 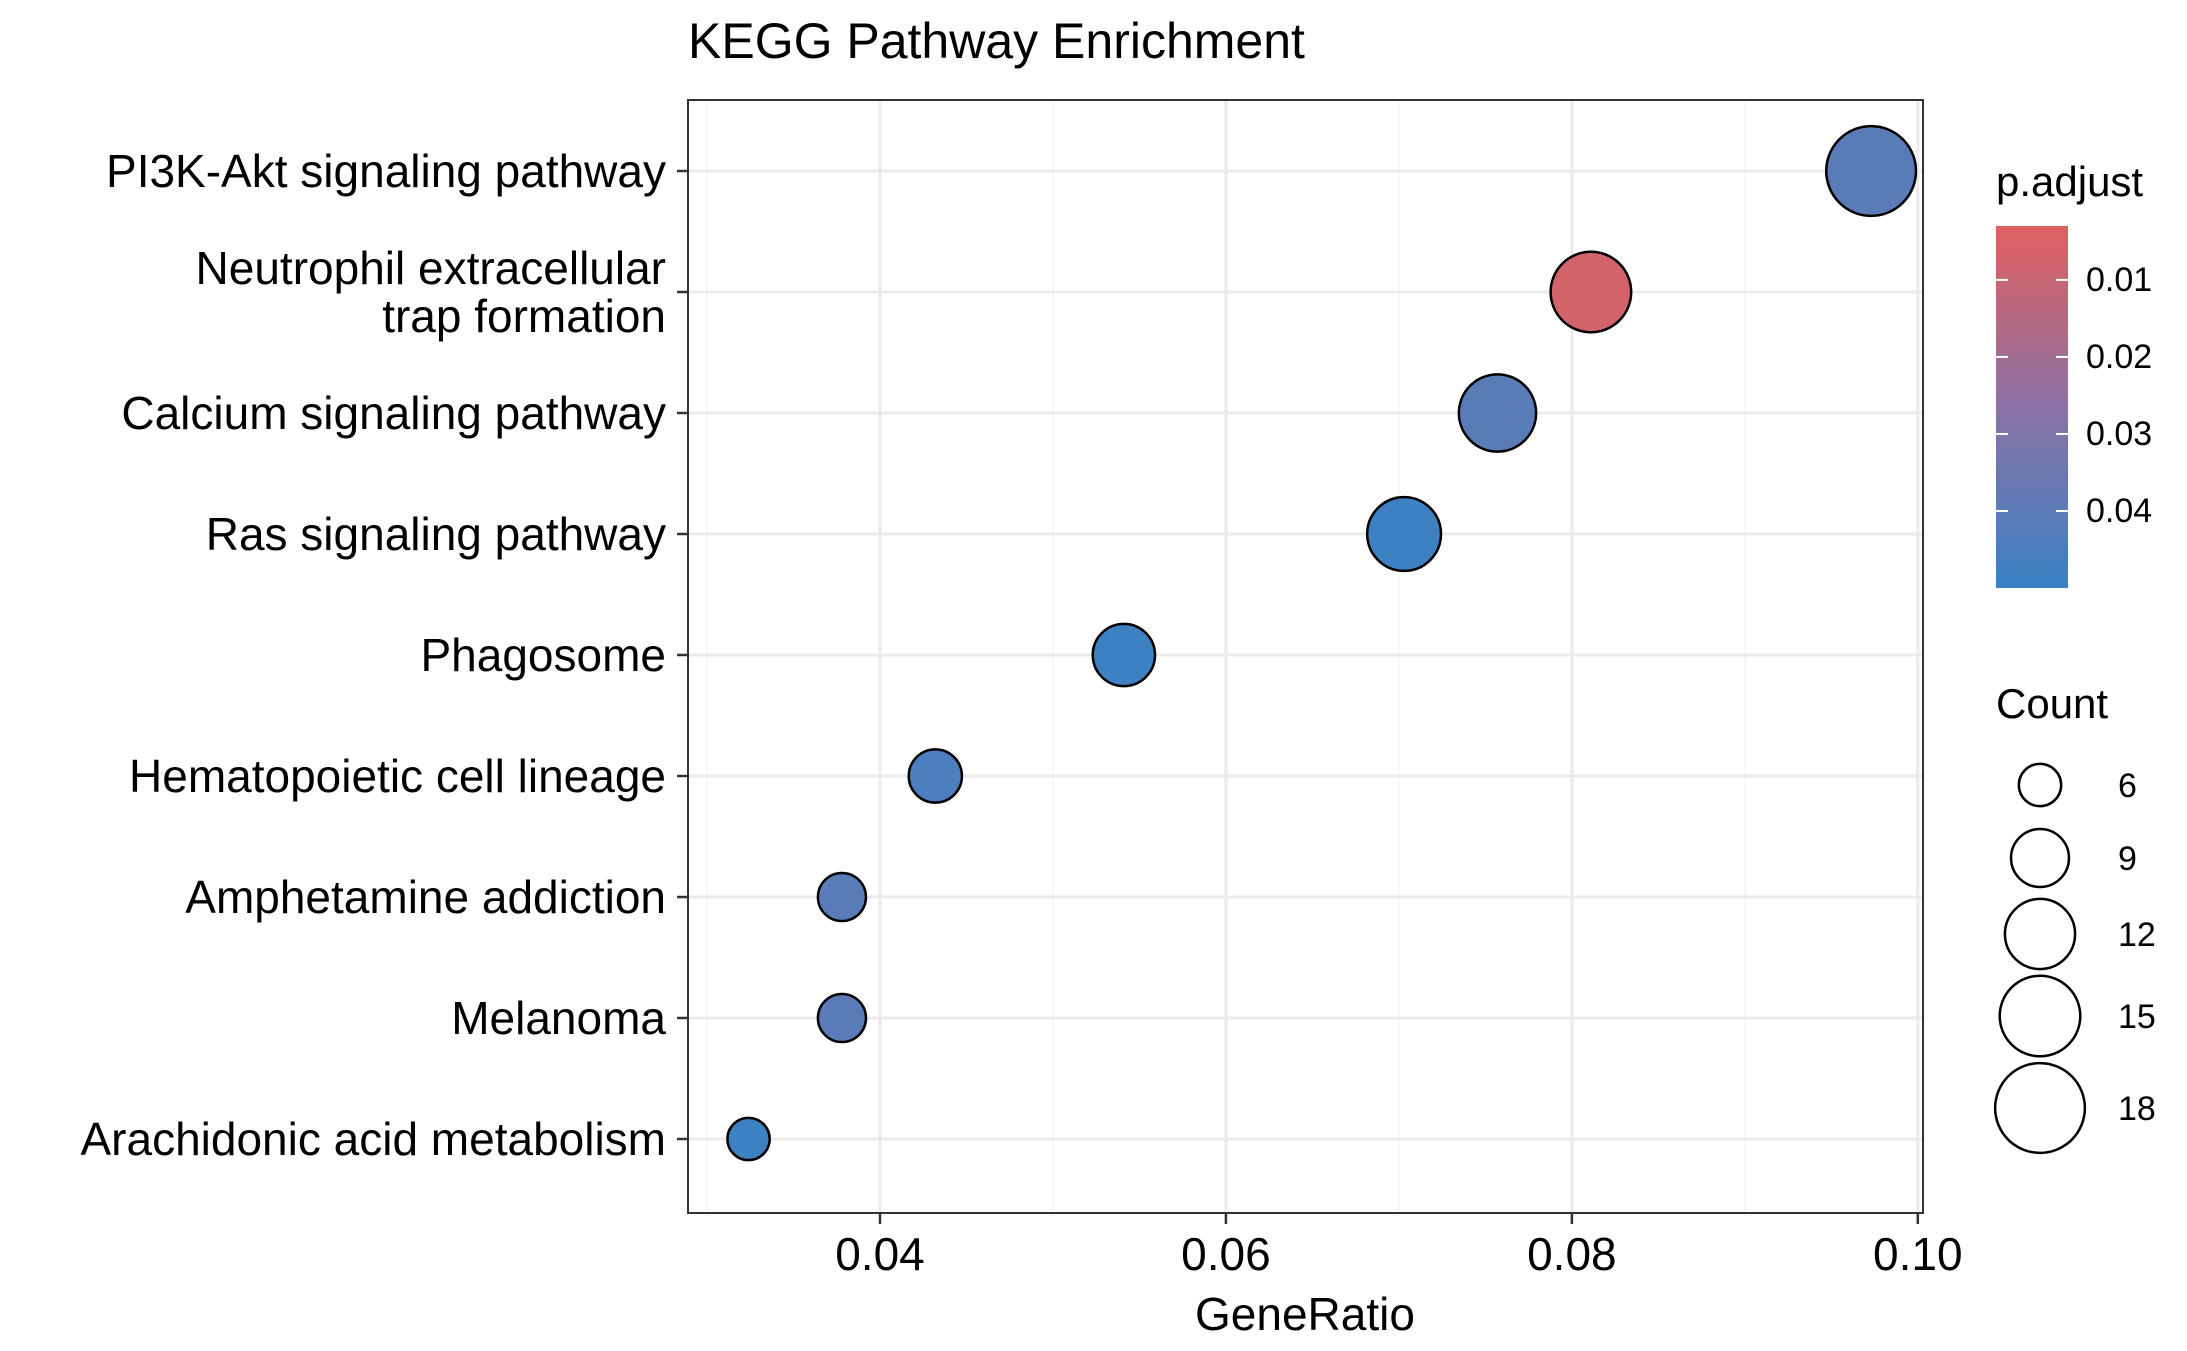 What do you see at coordinates (1399, 1246) in the screenshot?
I see `x-axis: 0.04 0.06 0.08 0.10` at bounding box center [1399, 1246].